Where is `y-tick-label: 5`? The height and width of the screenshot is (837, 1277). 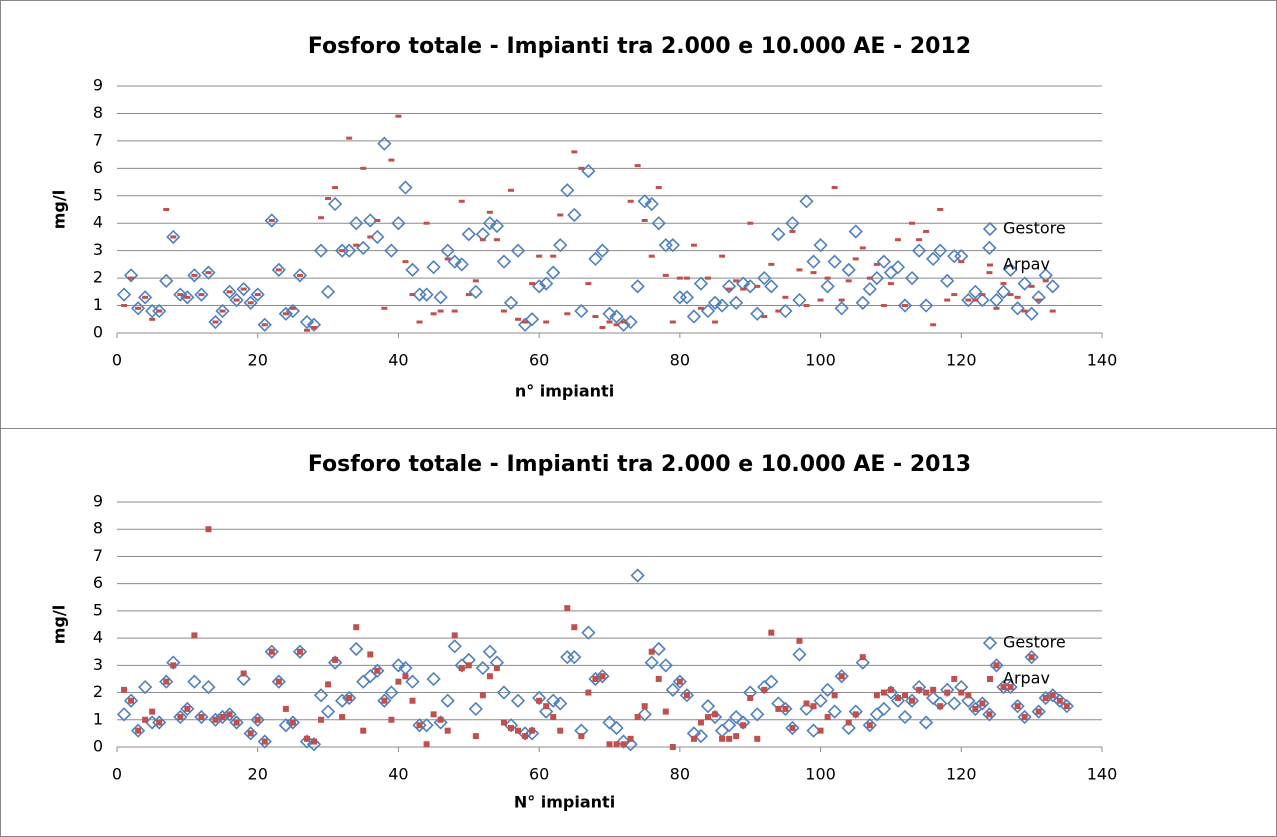
y-tick-label: 5 is located at coordinates (98, 194).